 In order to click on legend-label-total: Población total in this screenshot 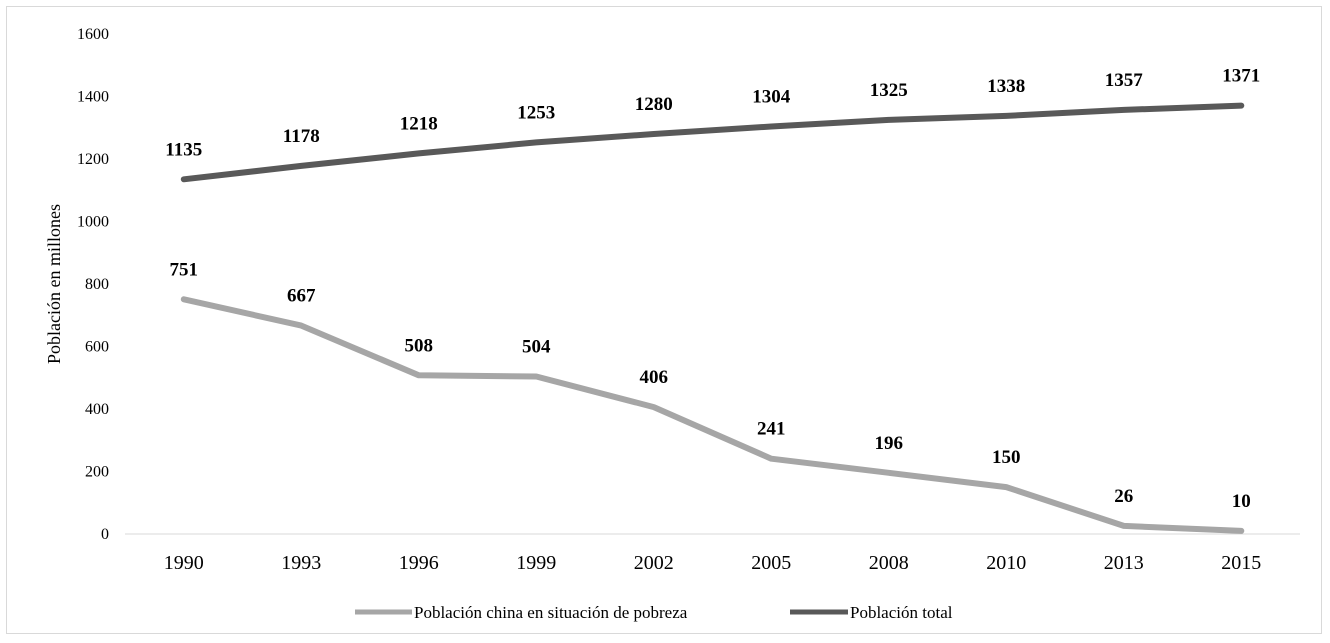, I will do `click(901, 612)`.